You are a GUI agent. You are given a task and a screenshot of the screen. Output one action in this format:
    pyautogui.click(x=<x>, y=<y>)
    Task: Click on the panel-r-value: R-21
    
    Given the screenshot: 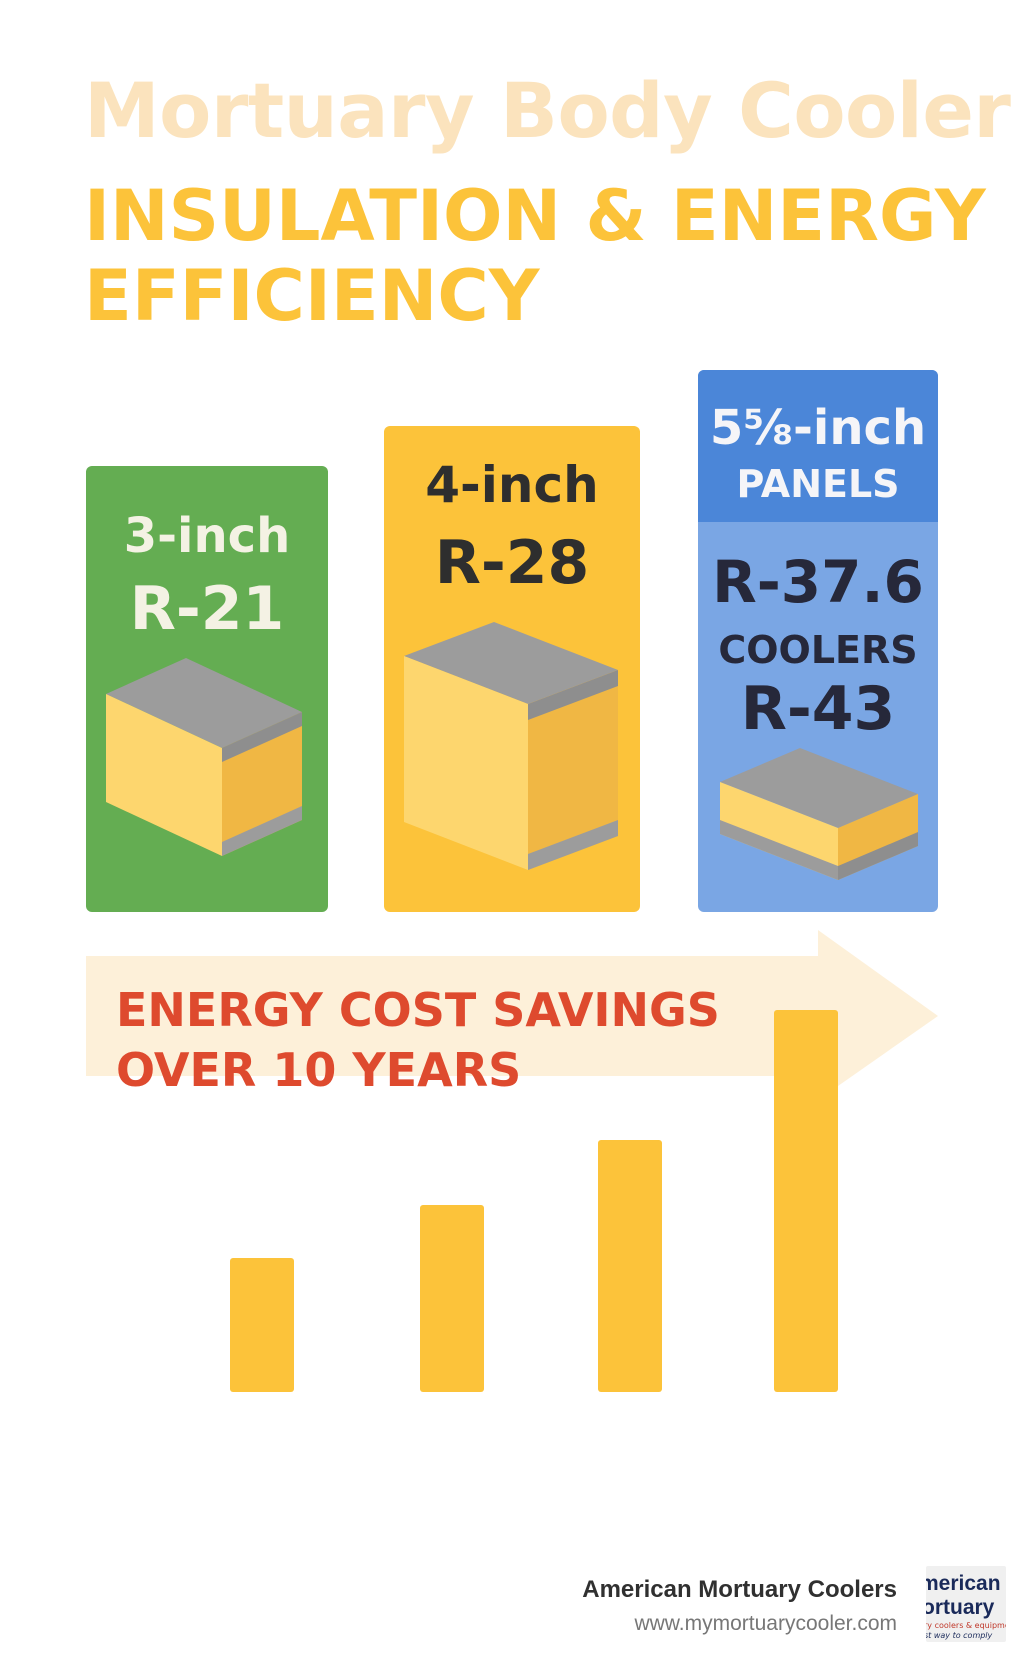 What is the action you would take?
    pyautogui.click(x=207, y=609)
    